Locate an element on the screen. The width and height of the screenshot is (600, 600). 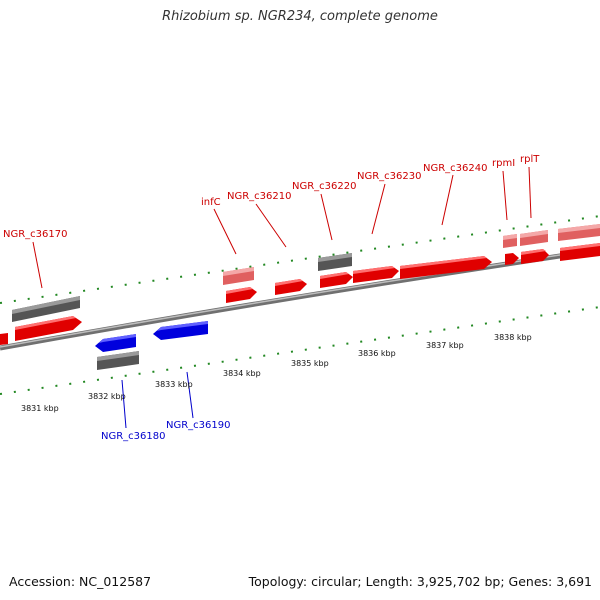
kbp-label: 3831 kbp is located at coordinates (40, 408).